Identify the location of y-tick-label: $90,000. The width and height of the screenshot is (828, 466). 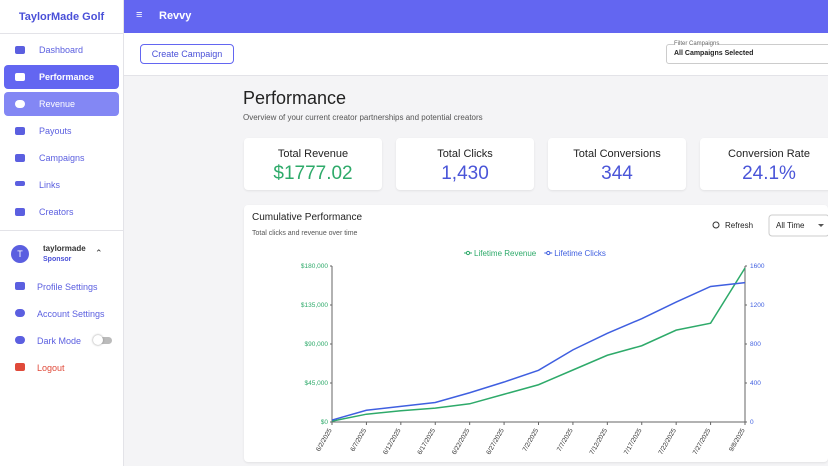
(317, 344).